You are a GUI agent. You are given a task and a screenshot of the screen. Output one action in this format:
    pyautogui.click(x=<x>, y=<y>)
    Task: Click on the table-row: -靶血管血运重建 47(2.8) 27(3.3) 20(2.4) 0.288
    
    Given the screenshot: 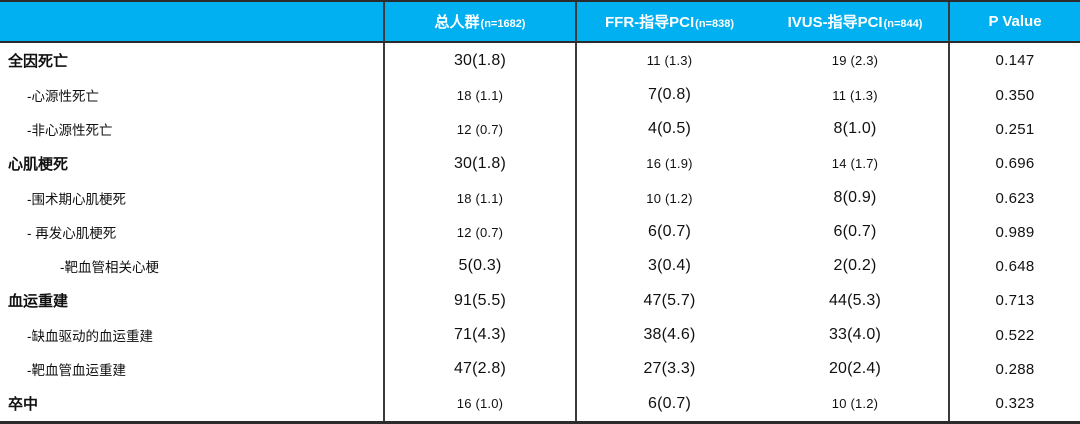 What is the action you would take?
    pyautogui.click(x=540, y=369)
    